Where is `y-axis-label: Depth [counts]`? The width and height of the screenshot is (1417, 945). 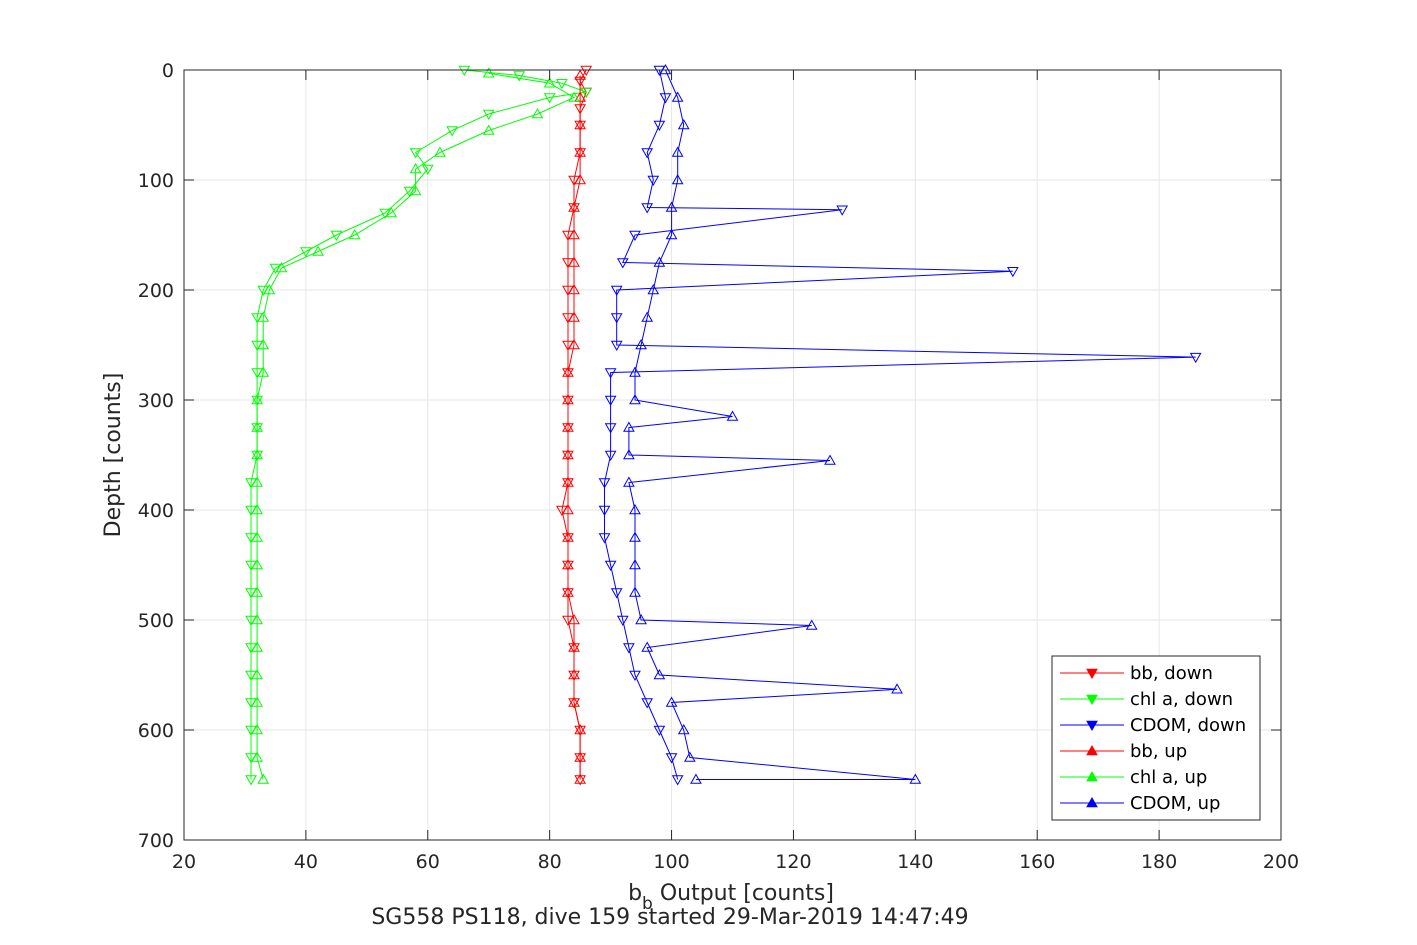
y-axis-label: Depth [counts] is located at coordinates (113, 455).